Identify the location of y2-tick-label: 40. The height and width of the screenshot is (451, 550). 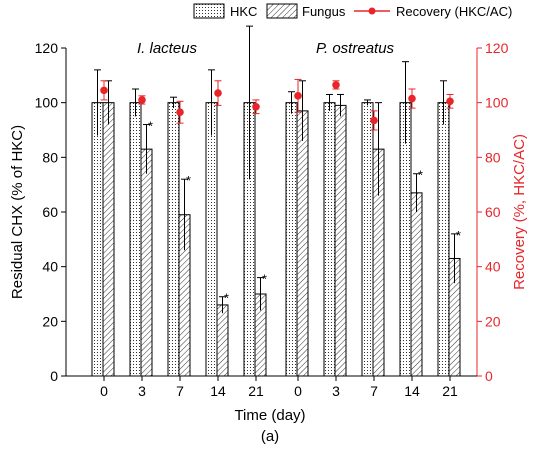
(493, 267).